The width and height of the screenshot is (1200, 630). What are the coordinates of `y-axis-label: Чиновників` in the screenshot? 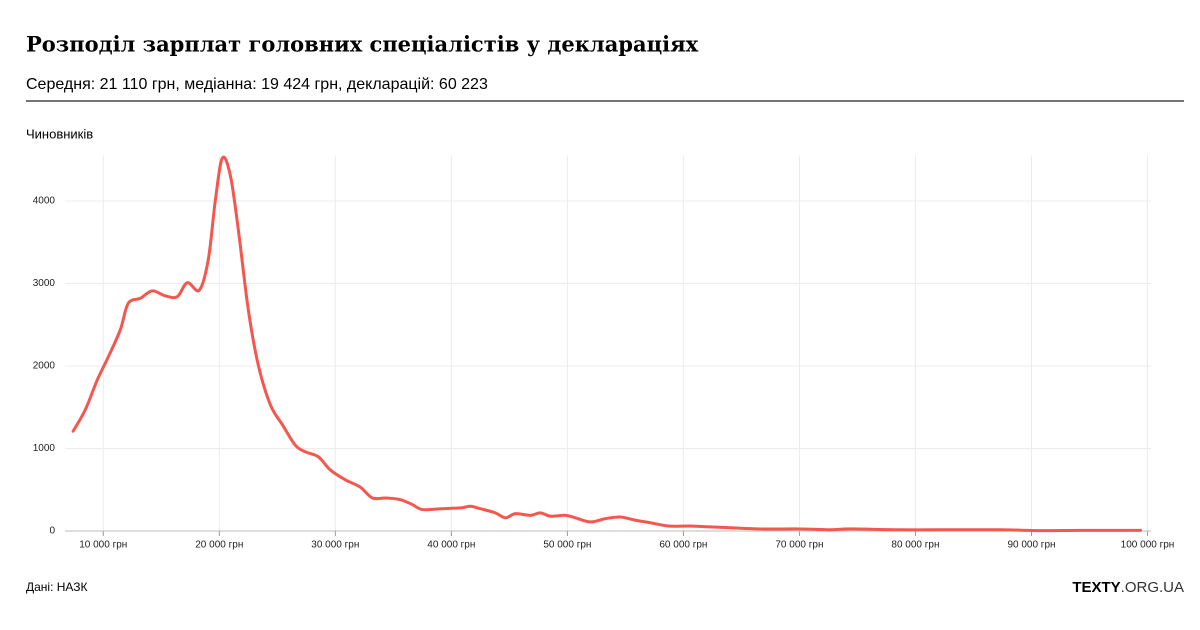 It's located at (59, 133).